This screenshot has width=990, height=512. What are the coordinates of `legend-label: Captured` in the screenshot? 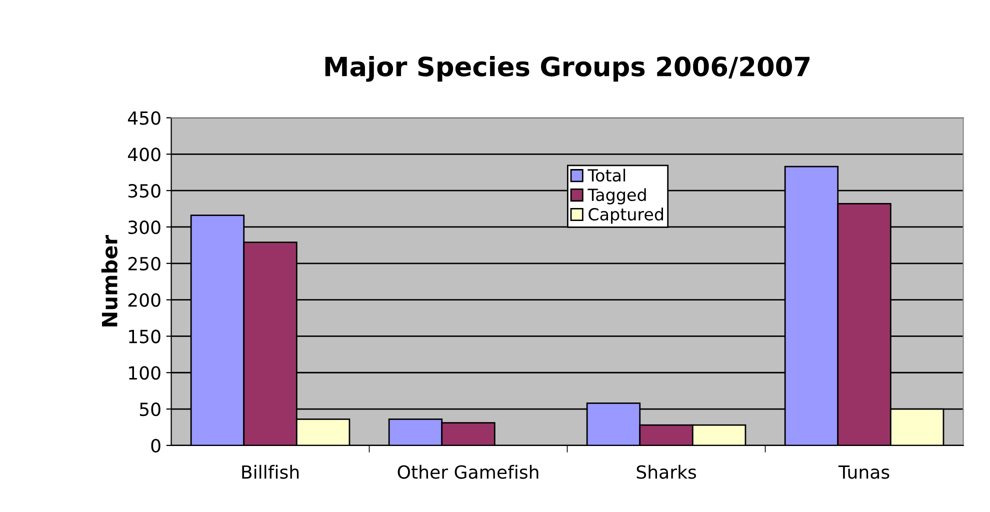 It's located at (626, 216).